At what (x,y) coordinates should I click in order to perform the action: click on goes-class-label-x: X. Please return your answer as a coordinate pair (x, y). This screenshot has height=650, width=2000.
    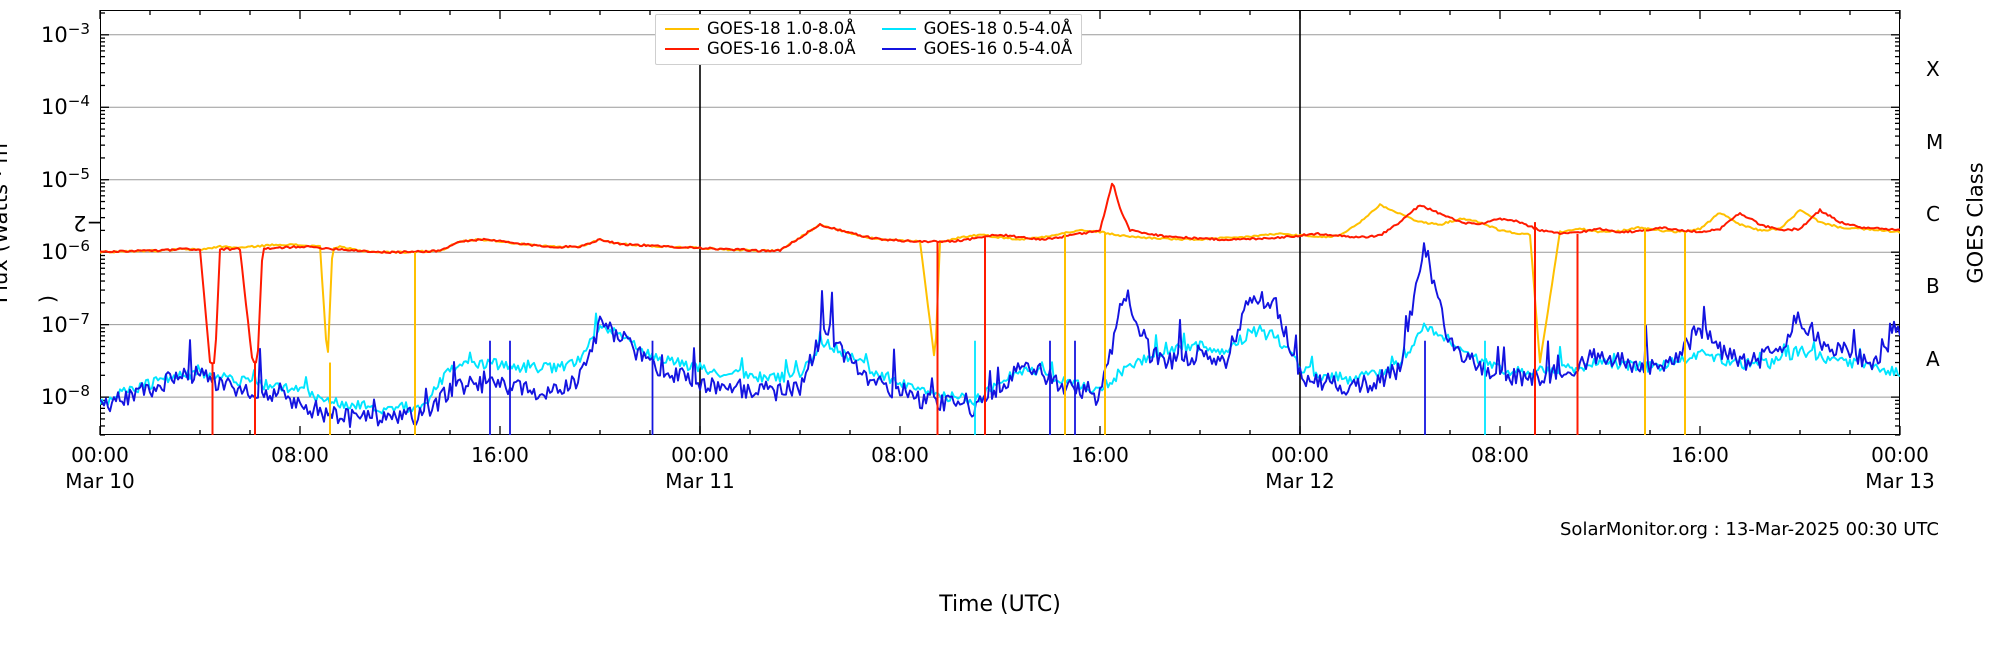
    Looking at the image, I should click on (1933, 69).